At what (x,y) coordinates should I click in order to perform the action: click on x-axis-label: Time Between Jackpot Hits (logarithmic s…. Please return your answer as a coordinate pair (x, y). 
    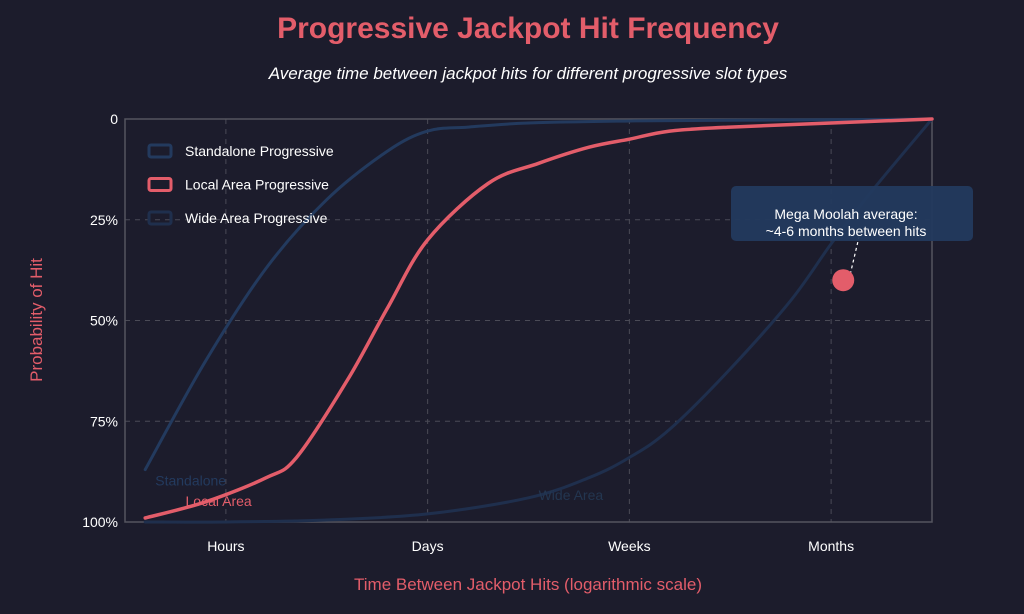
    Looking at the image, I should click on (528, 584).